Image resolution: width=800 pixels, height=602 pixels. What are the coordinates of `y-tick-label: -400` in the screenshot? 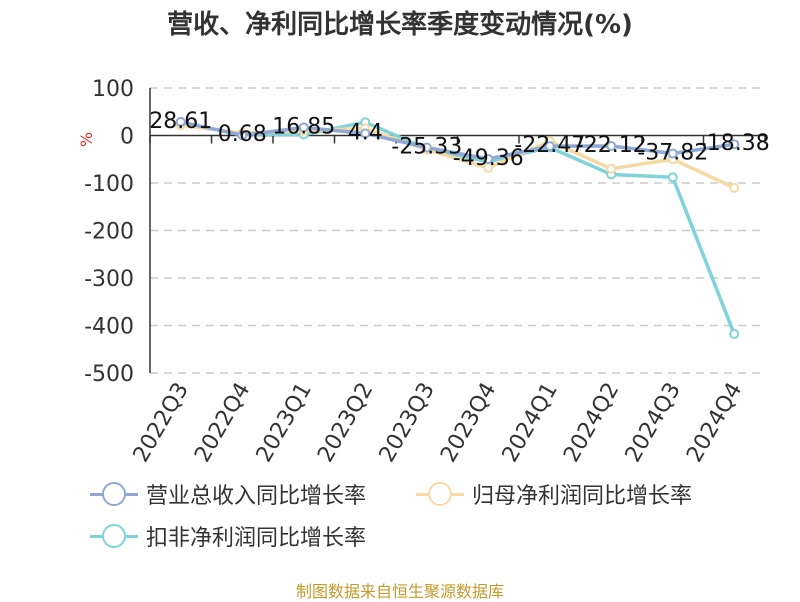 It's located at (109, 327).